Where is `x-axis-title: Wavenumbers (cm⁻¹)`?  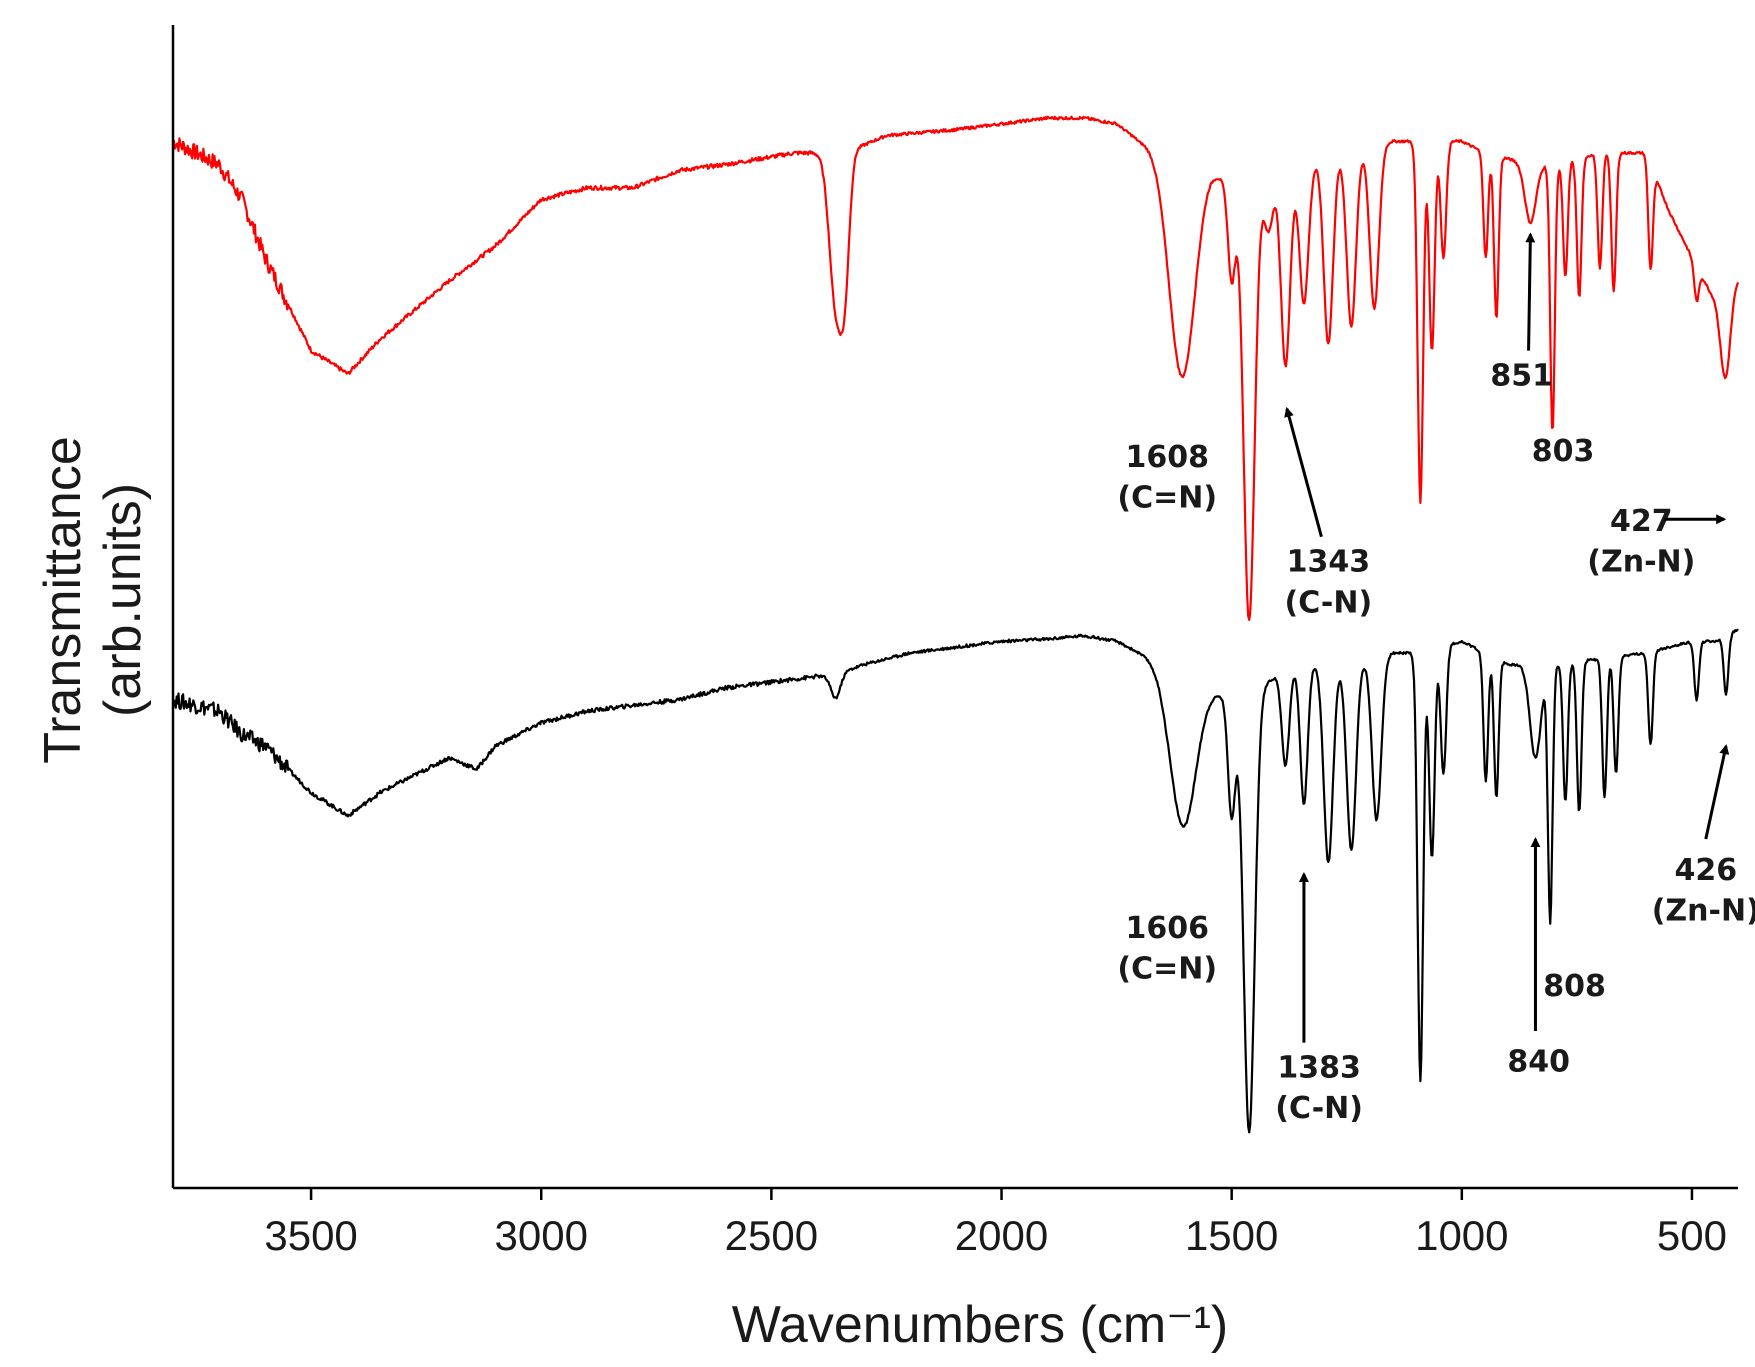
x-axis-title: Wavenumbers (cm⁻¹) is located at coordinates (980, 1325).